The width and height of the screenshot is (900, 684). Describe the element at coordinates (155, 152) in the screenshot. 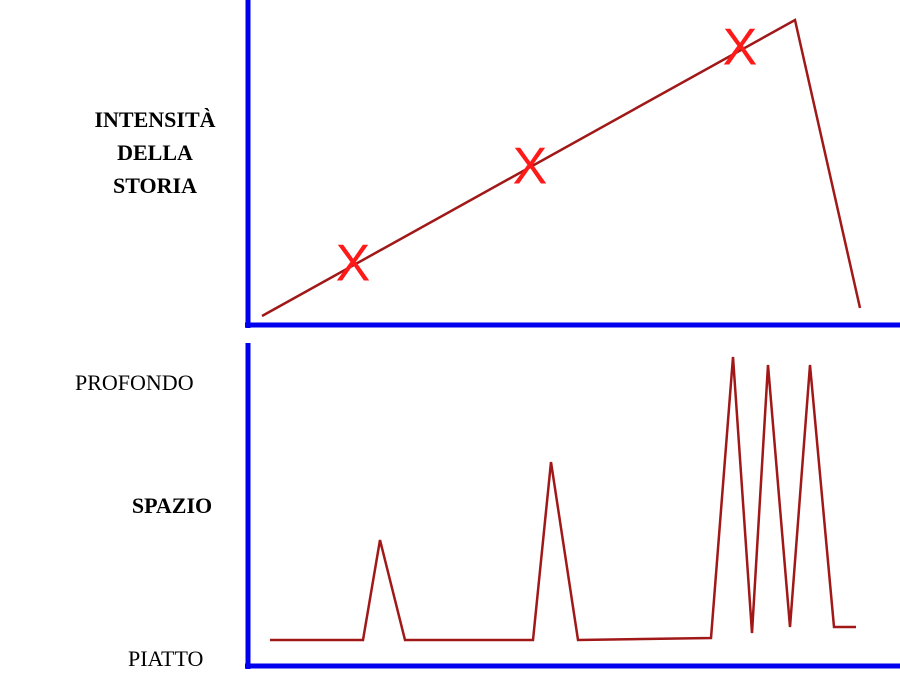

I see `axis-label: DELLA` at that location.